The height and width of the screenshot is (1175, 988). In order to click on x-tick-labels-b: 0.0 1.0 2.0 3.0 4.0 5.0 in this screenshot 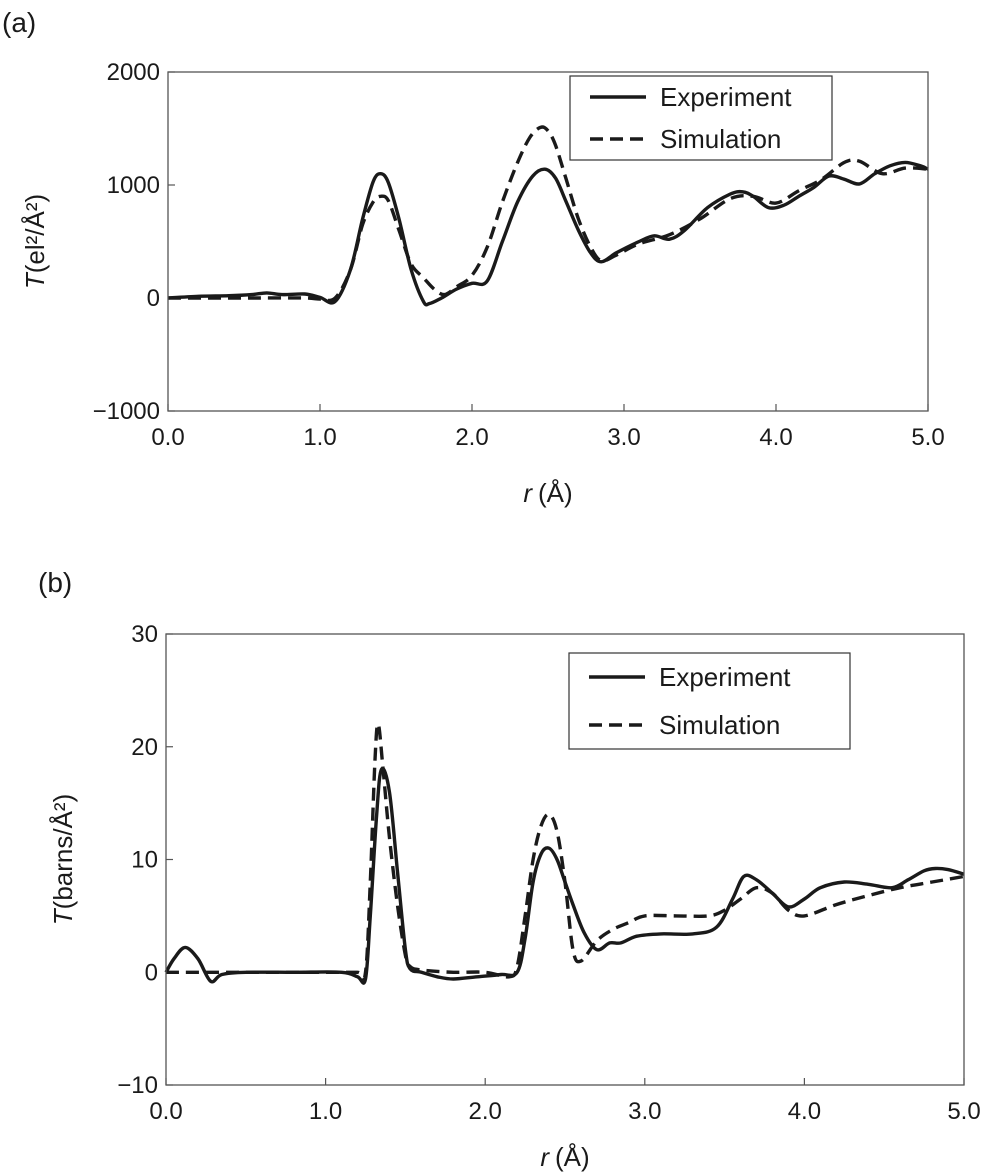, I will do `click(564, 1111)`.